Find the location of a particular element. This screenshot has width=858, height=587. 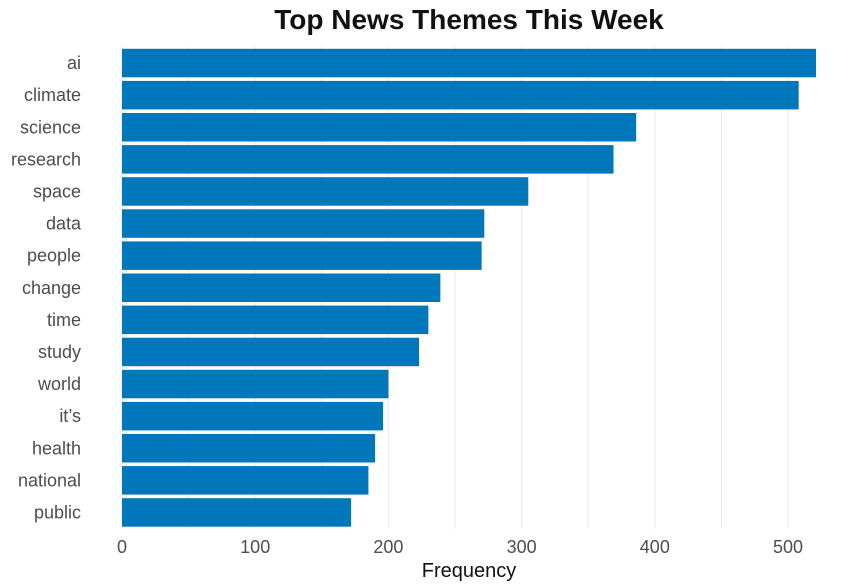

bar-it-s is located at coordinates (253, 416).